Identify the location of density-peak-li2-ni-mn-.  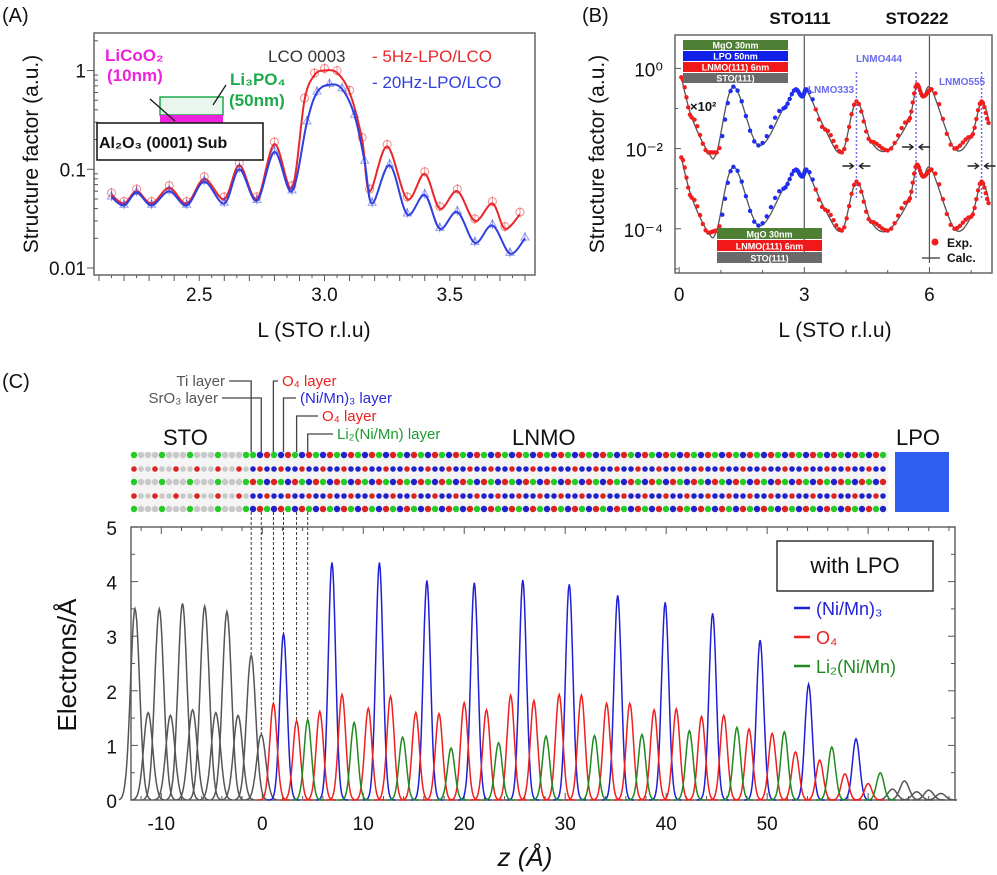
(498, 771).